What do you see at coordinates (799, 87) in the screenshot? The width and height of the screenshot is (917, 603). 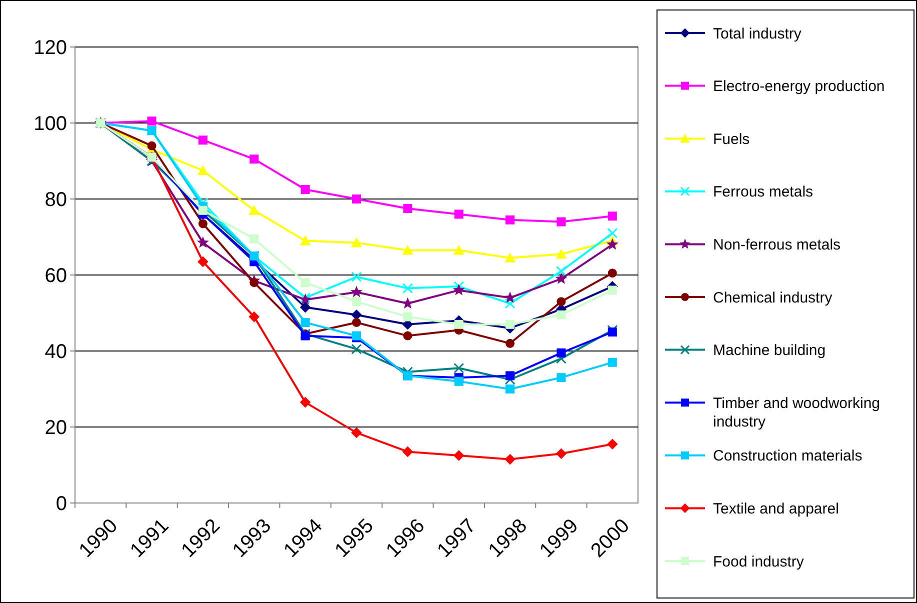 I see `legend-label: Electro-energy production` at bounding box center [799, 87].